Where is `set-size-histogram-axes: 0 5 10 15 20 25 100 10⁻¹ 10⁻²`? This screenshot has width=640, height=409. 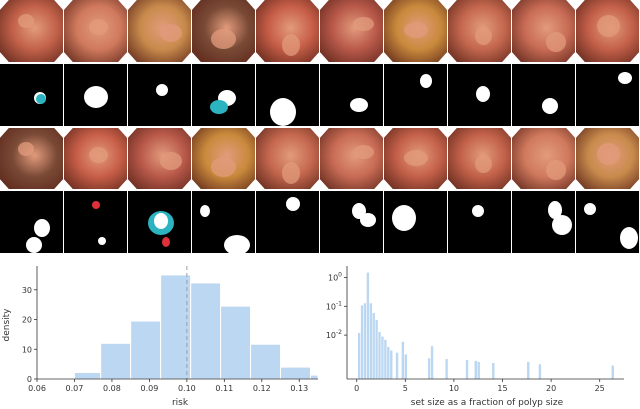
set-size-histogram-axes: 0 5 10 15 20 25 100 10⁻¹ 10⁻² is located at coordinates (475, 329).